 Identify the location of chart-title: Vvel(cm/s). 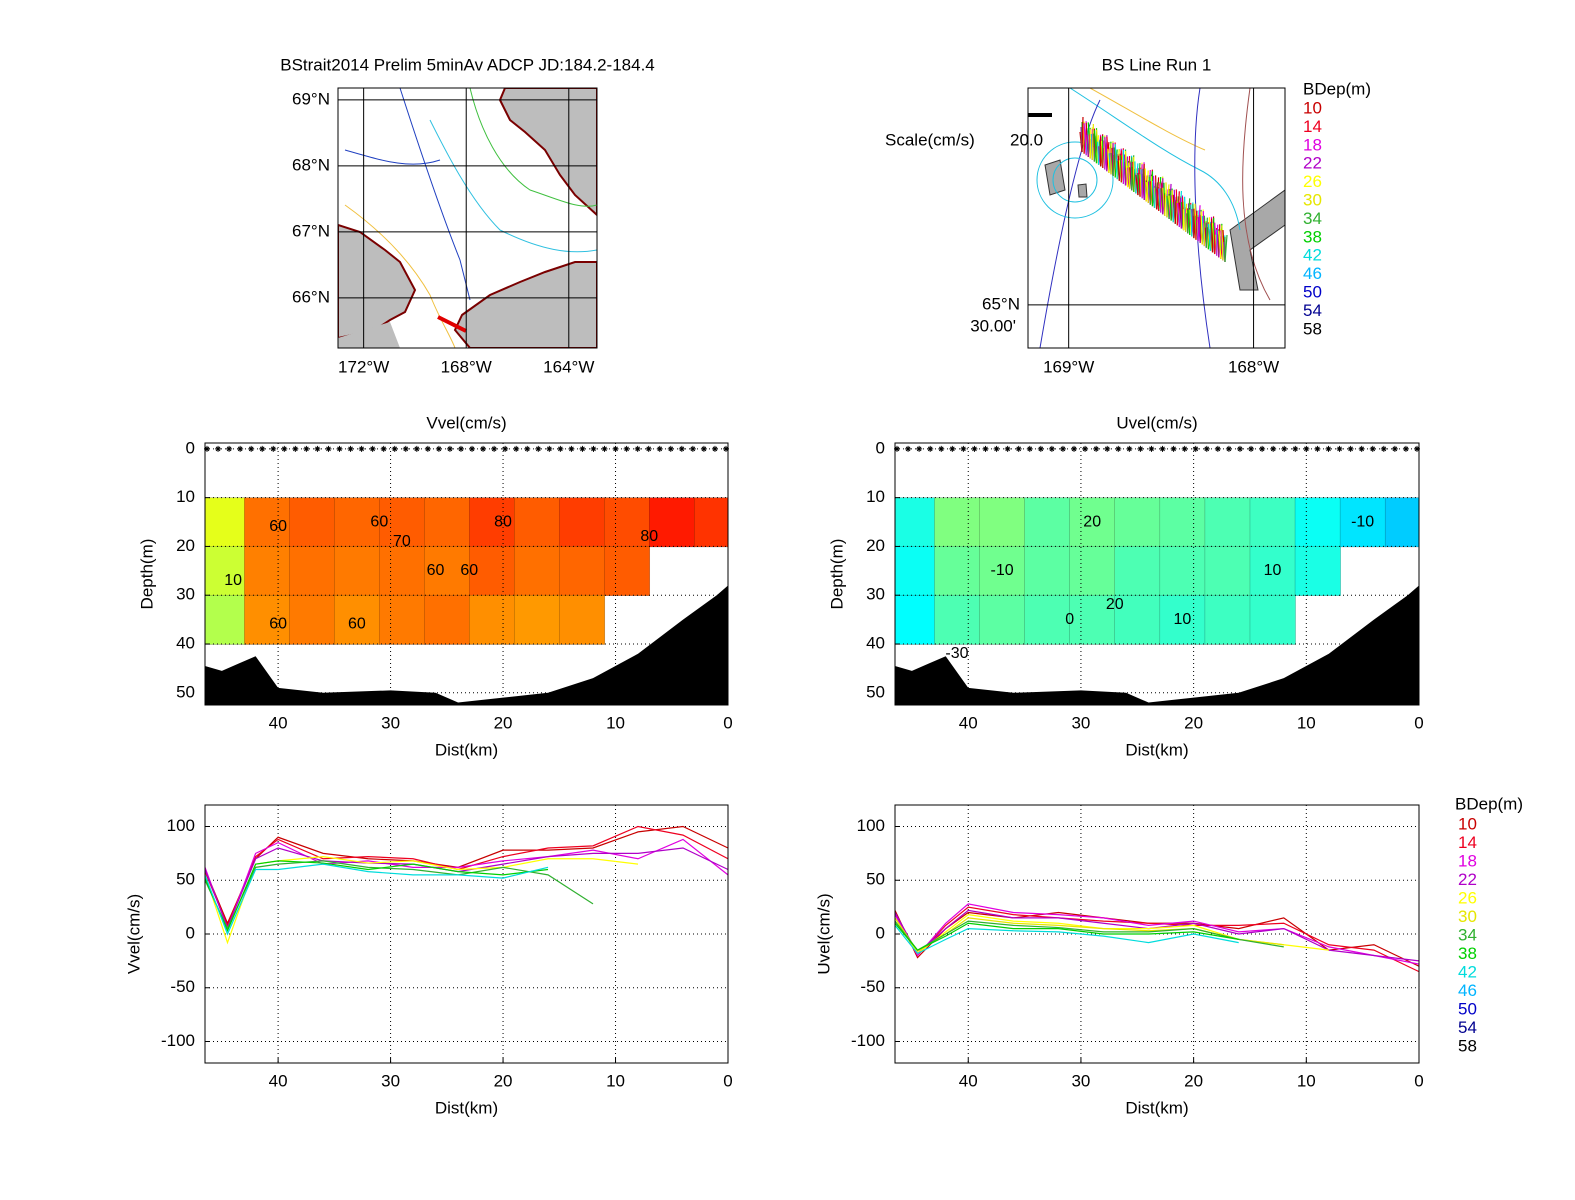
(466, 422).